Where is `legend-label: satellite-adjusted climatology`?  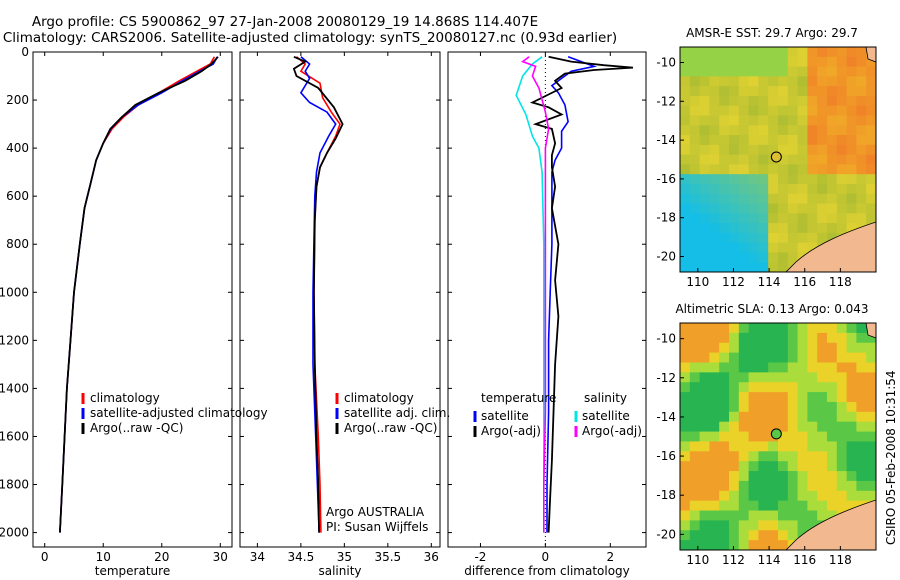
legend-label: satellite-adjusted climatology is located at coordinates (179, 413).